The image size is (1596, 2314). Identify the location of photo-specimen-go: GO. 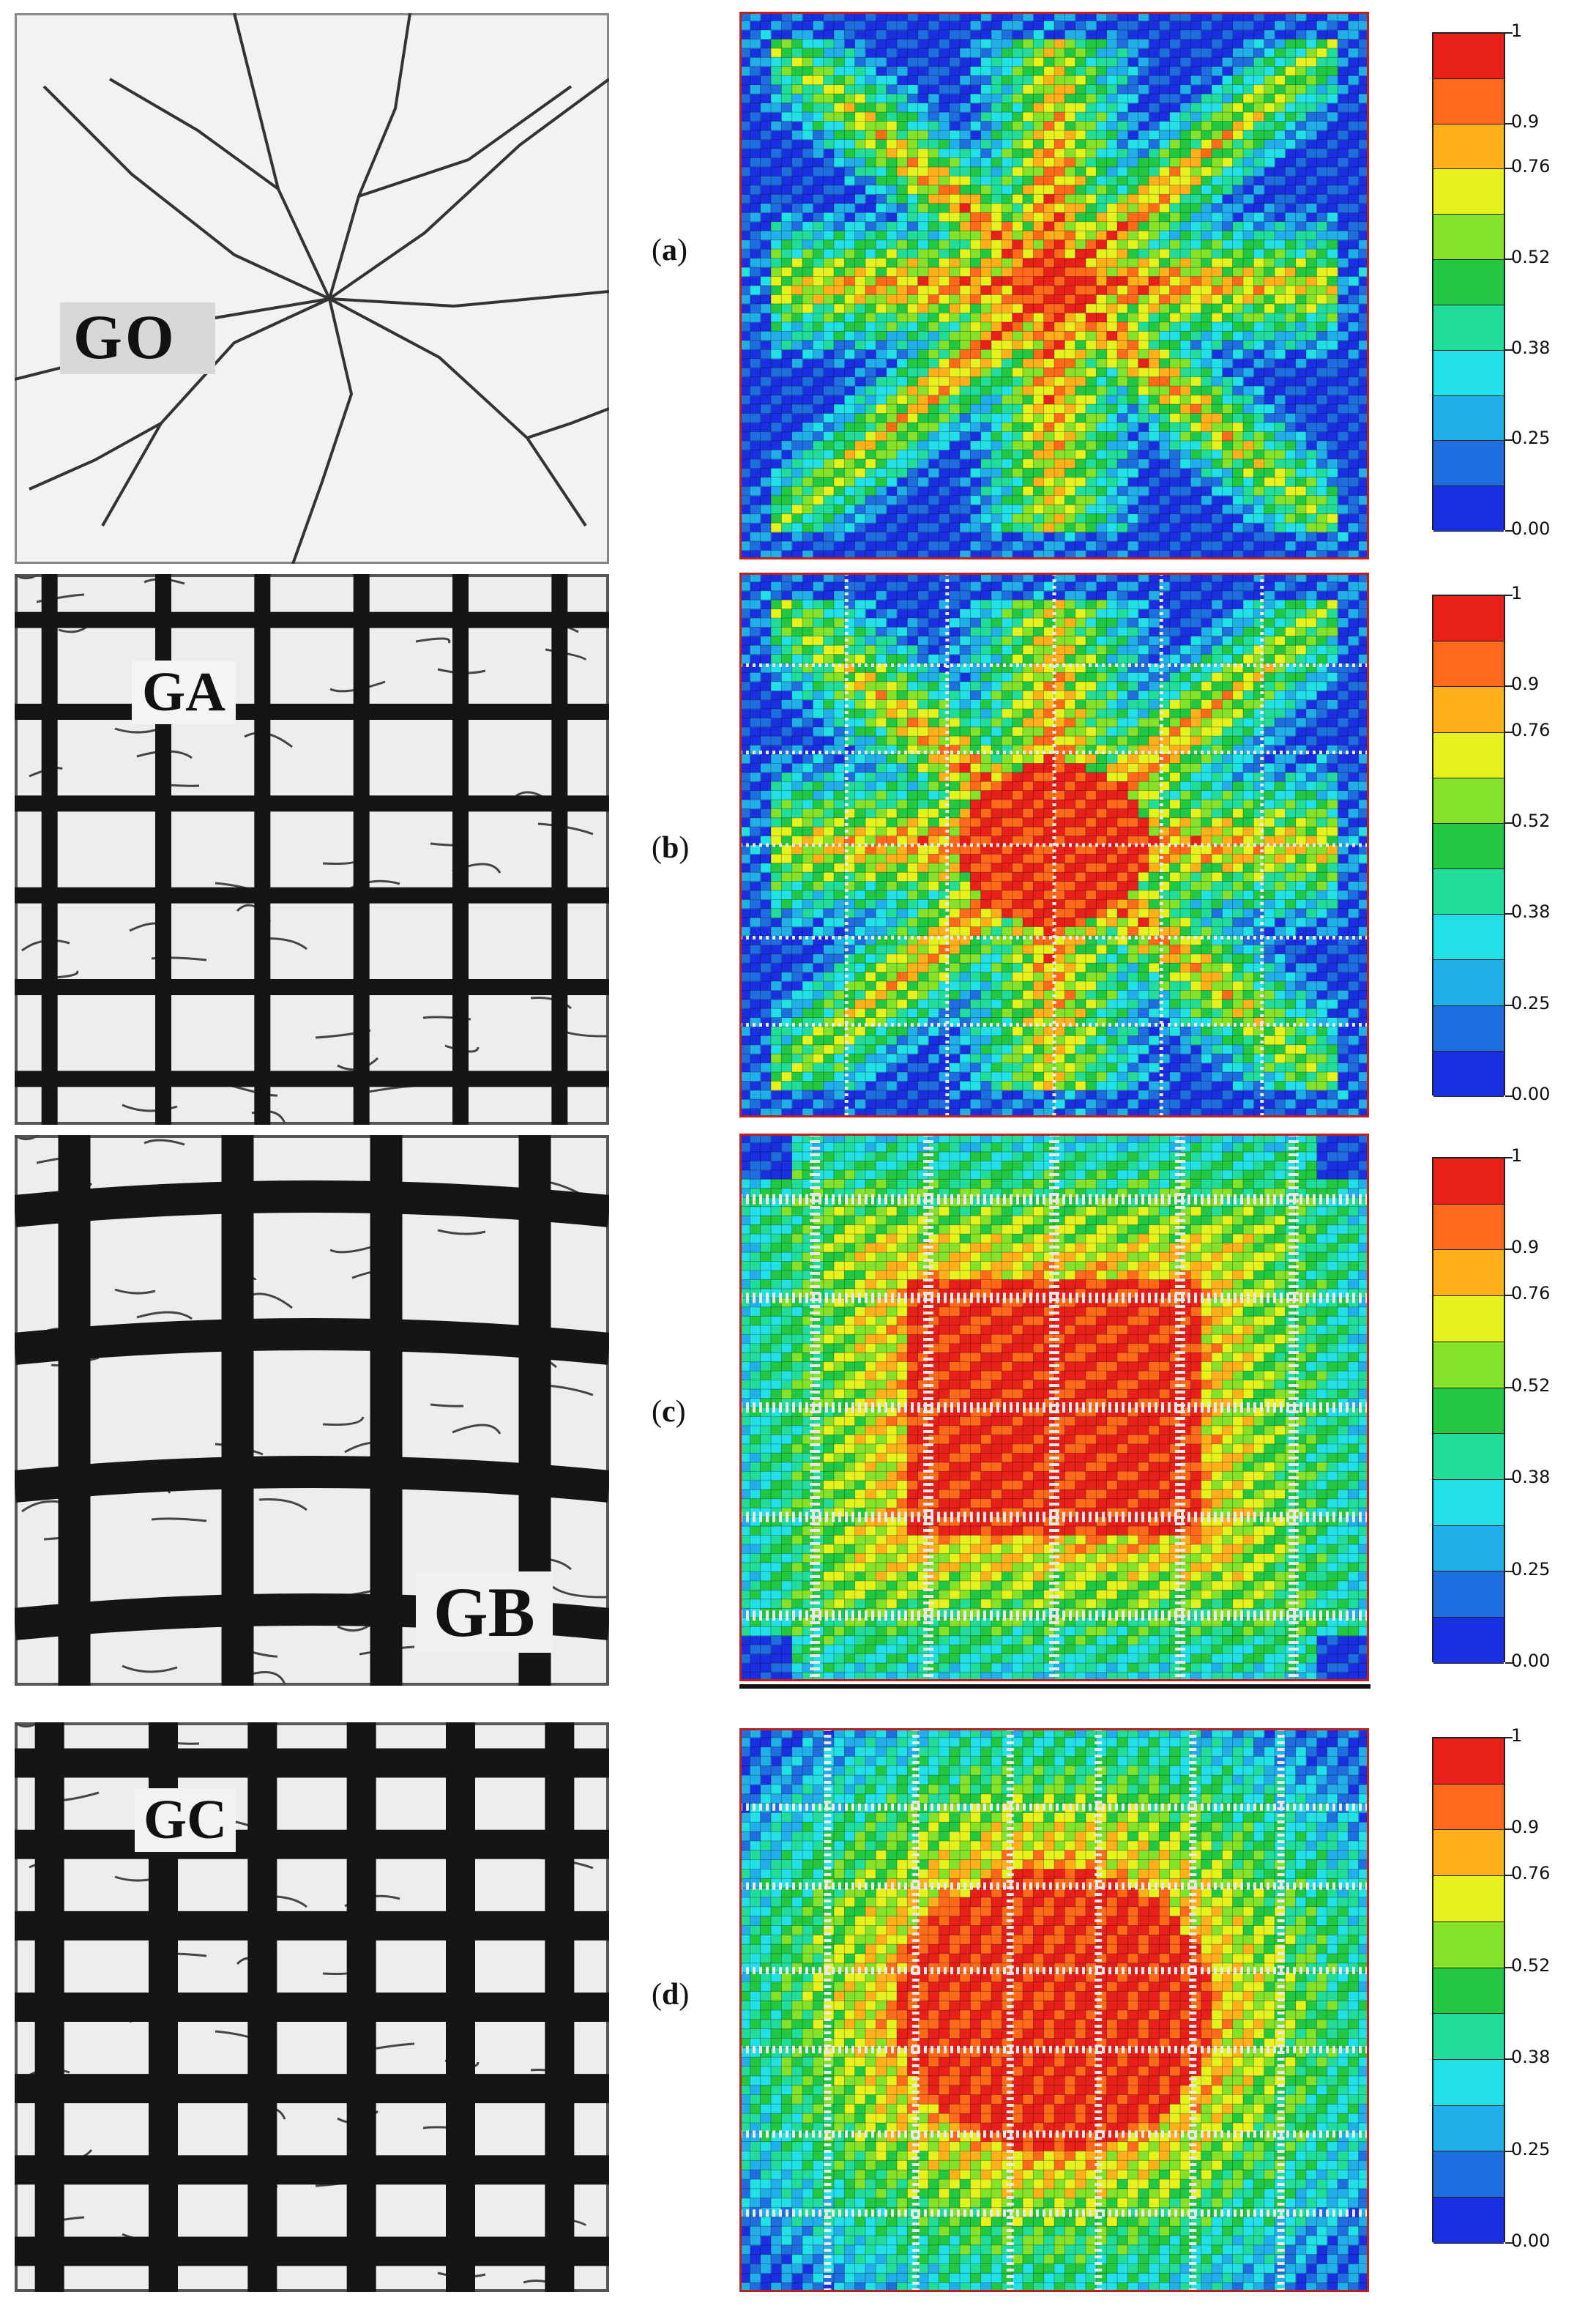
(312, 288).